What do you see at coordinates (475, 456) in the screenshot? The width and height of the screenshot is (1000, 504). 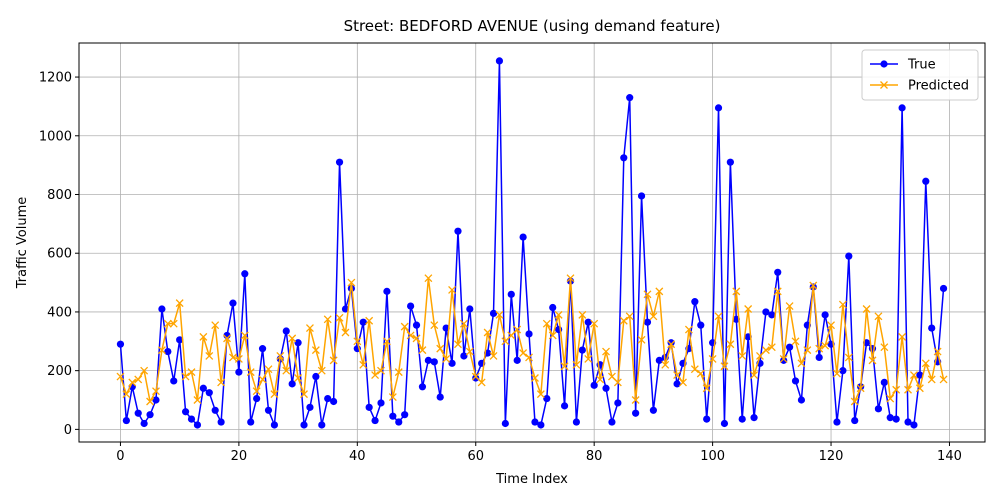 I see `x-tick-label: 60` at bounding box center [475, 456].